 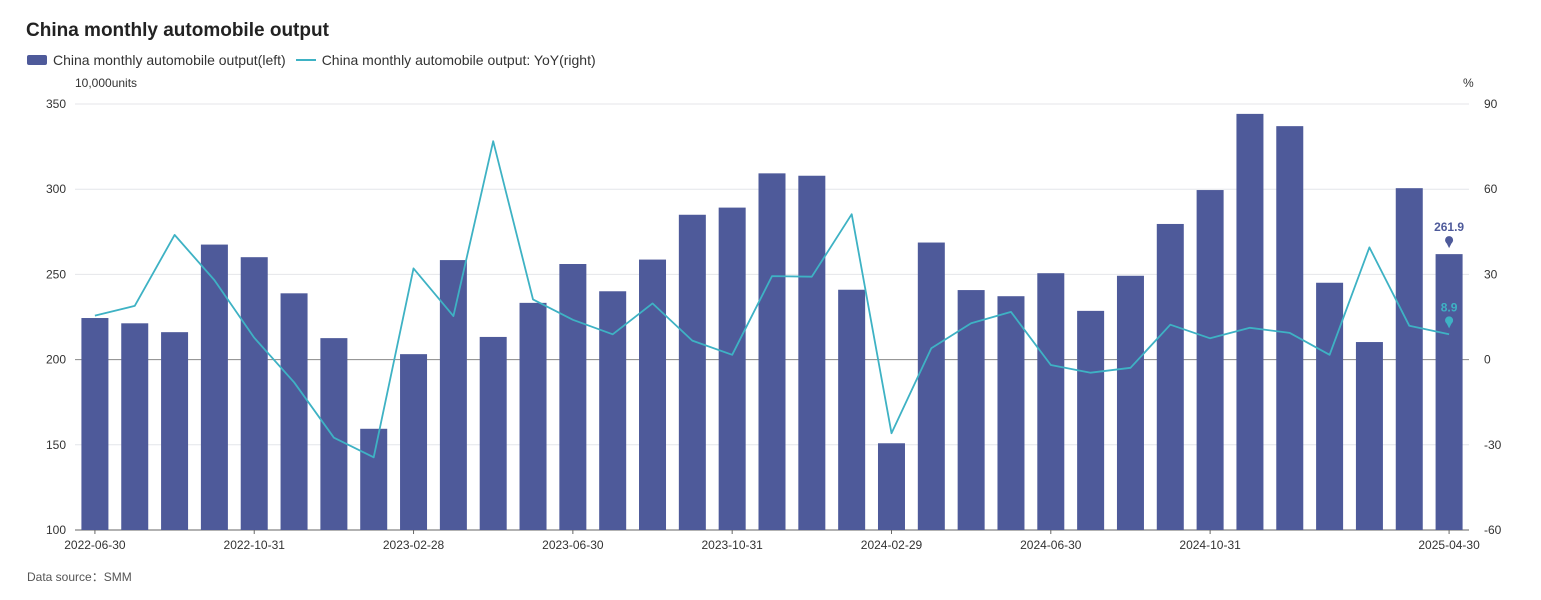 I want to click on legend-item-output: China monthly automobile output(left), so click(x=156, y=60).